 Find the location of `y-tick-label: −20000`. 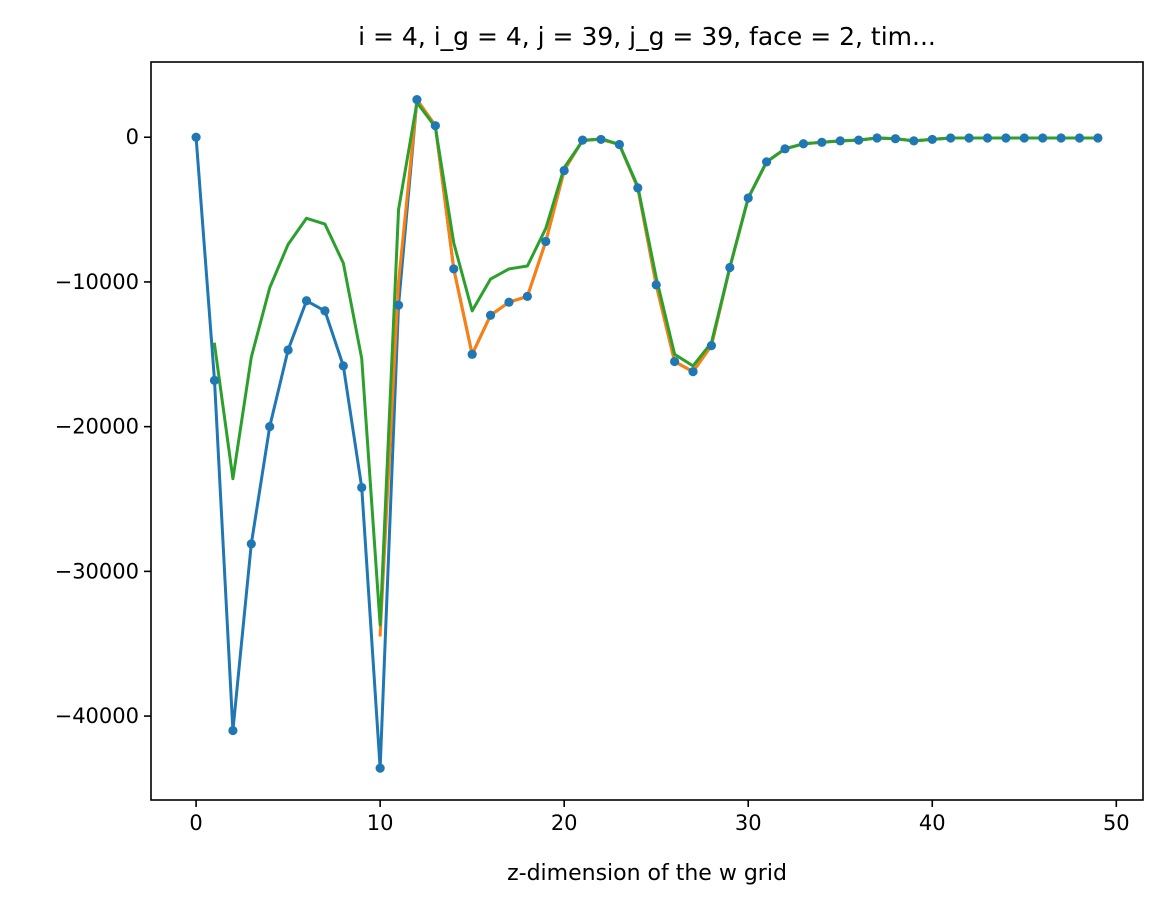

y-tick-label: −20000 is located at coordinates (97, 427).